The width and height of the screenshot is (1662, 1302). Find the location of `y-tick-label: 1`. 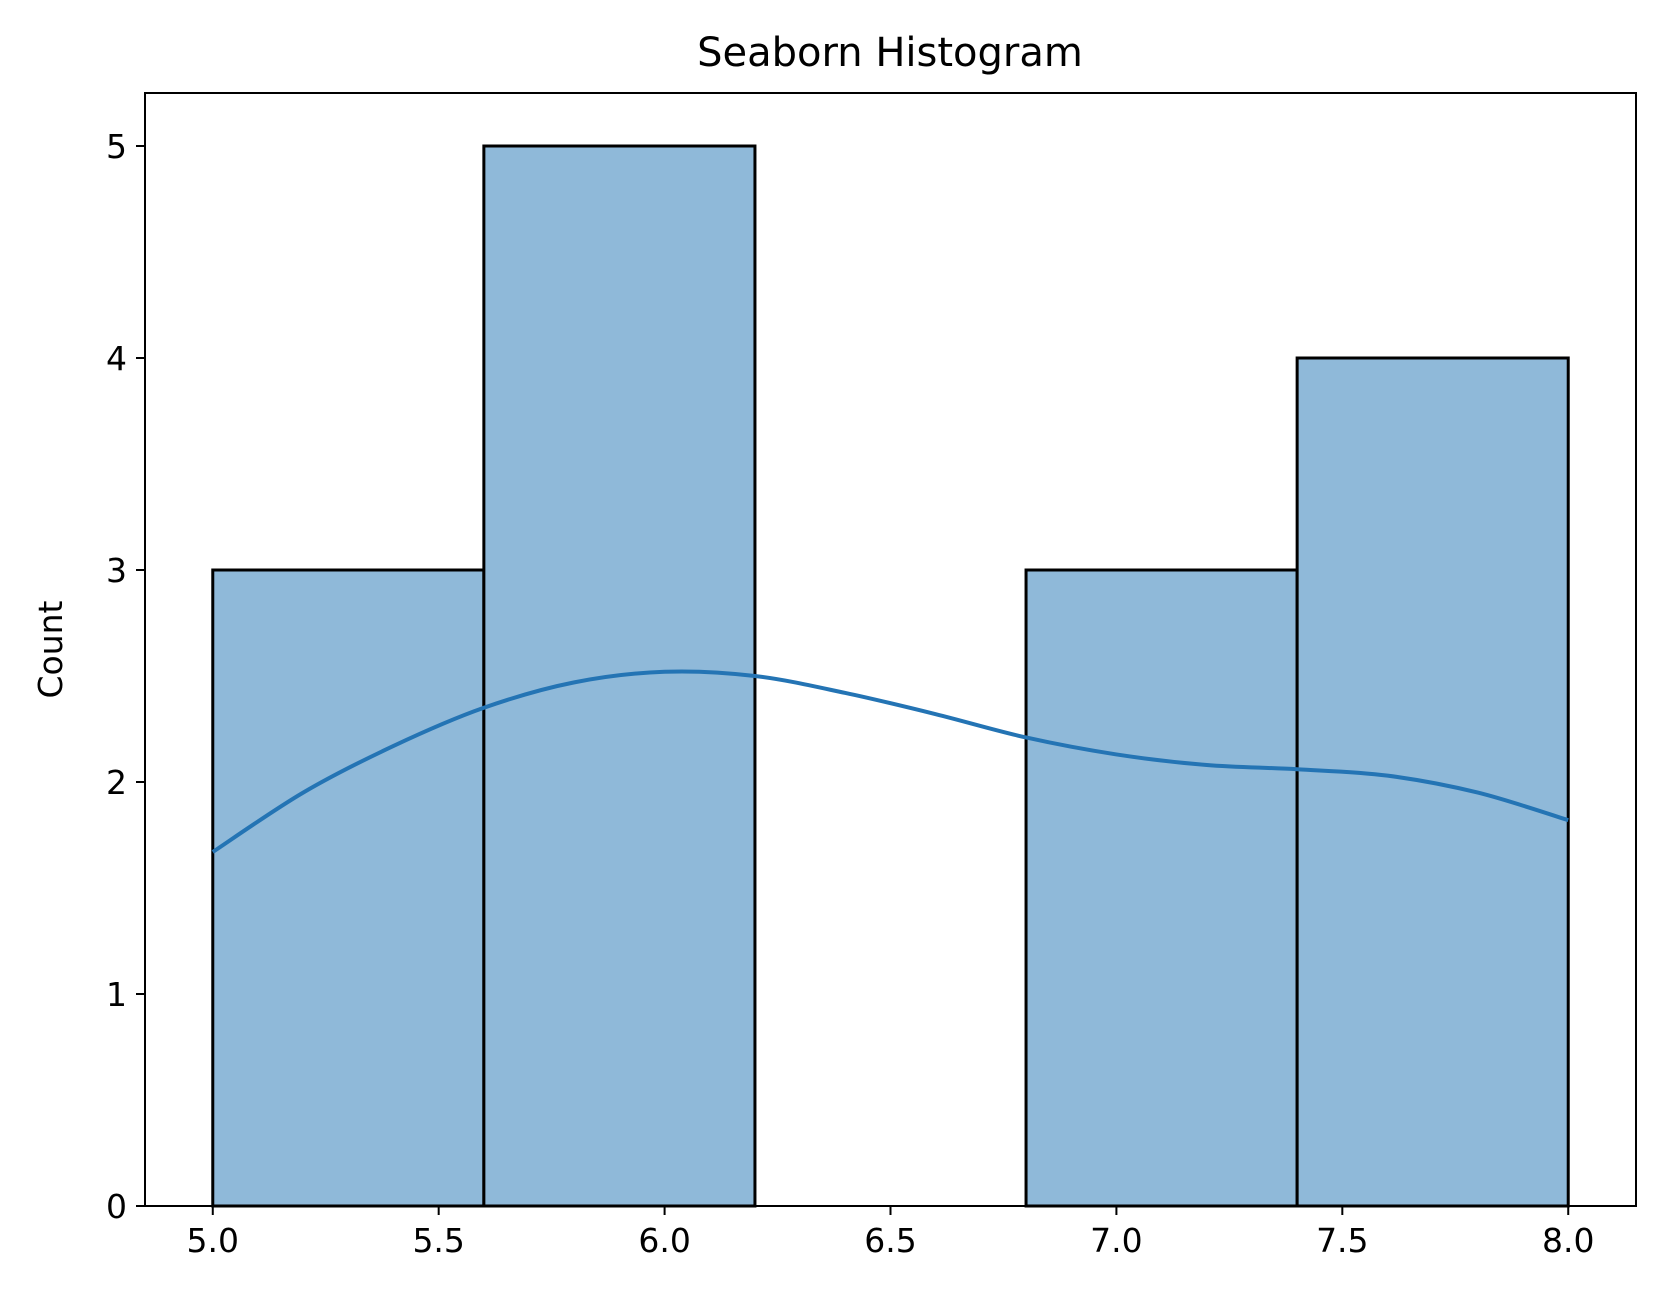

y-tick-label: 1 is located at coordinates (116, 994).